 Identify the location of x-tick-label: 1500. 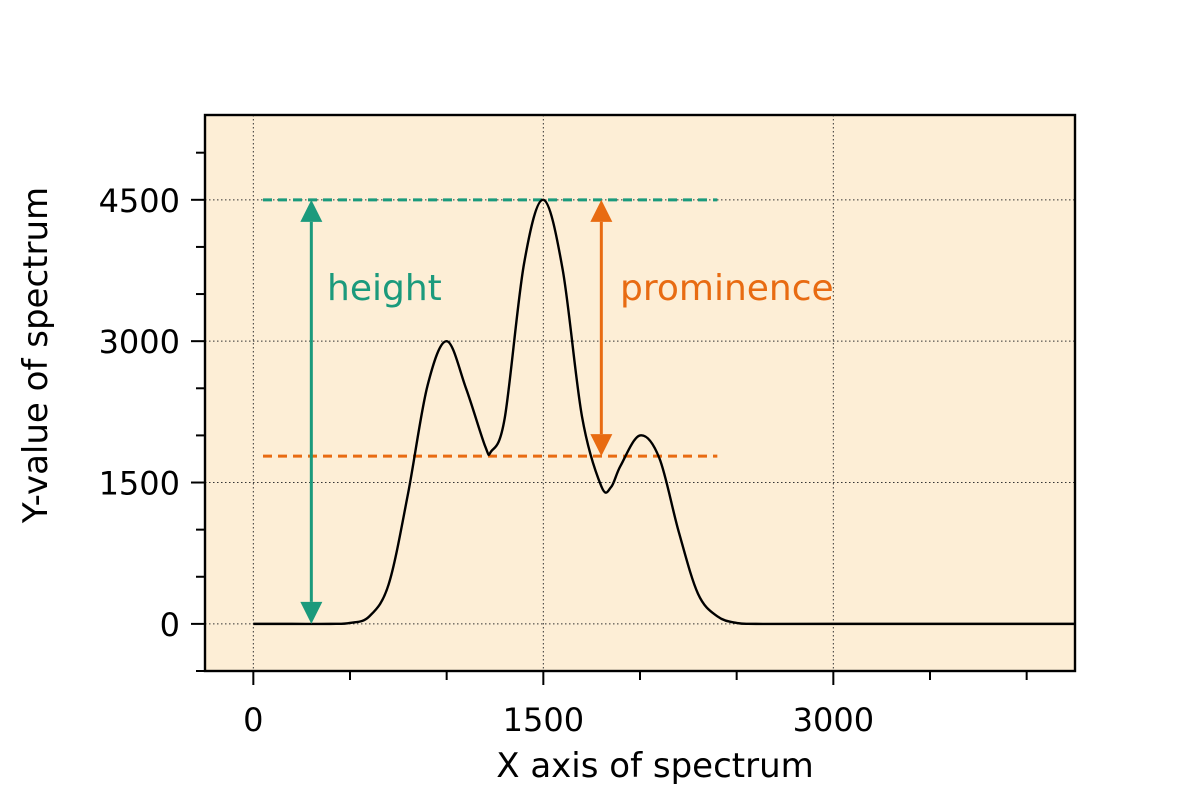
(543, 720).